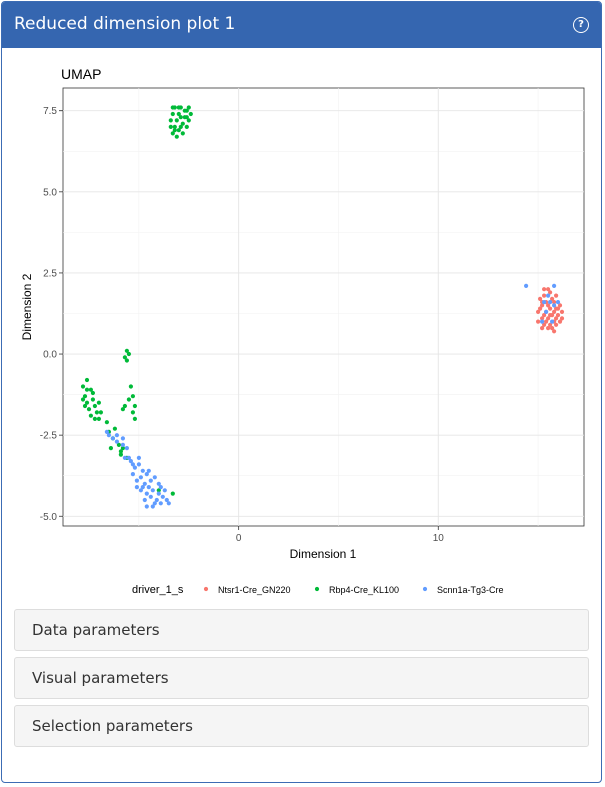  I want to click on legend-item-label: Rbp4-Cre_KL100, so click(364, 590).